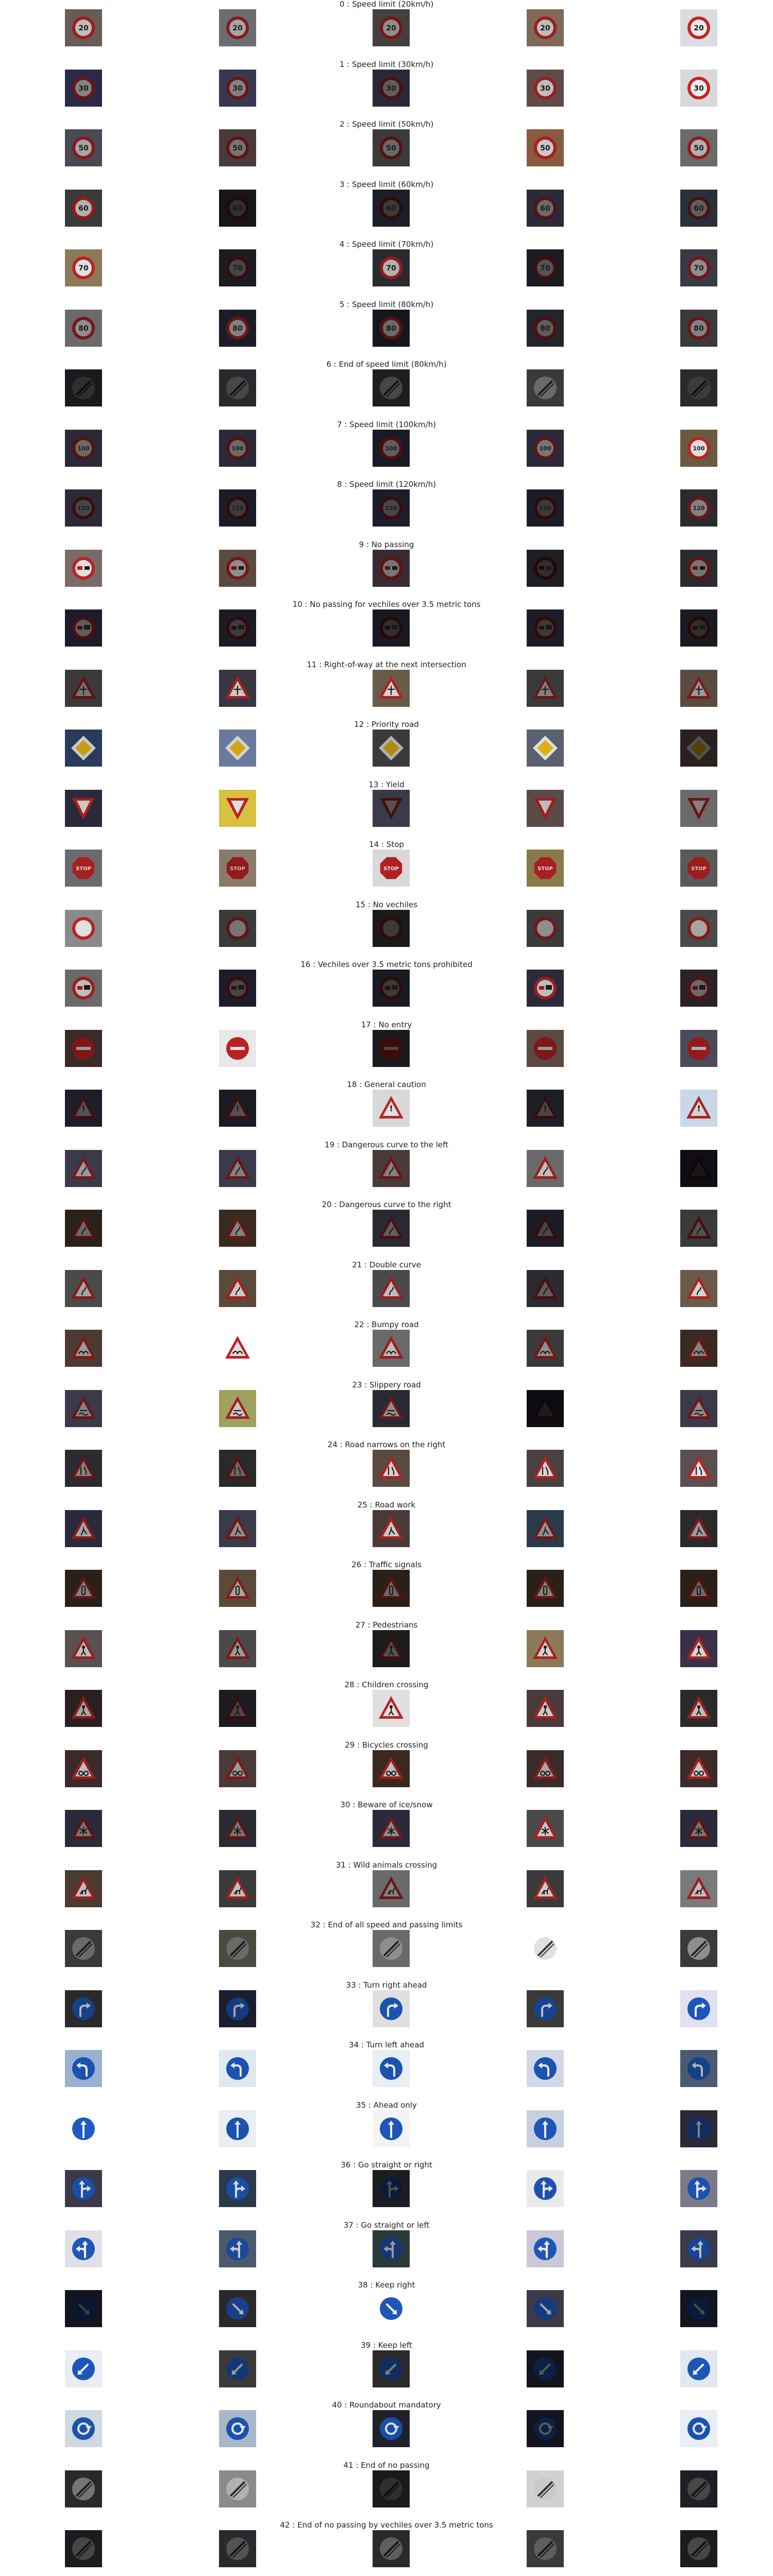 This screenshot has height=2576, width=773. Describe the element at coordinates (545, 868) in the screenshot. I see `sign-thumbnail: STOP` at that location.